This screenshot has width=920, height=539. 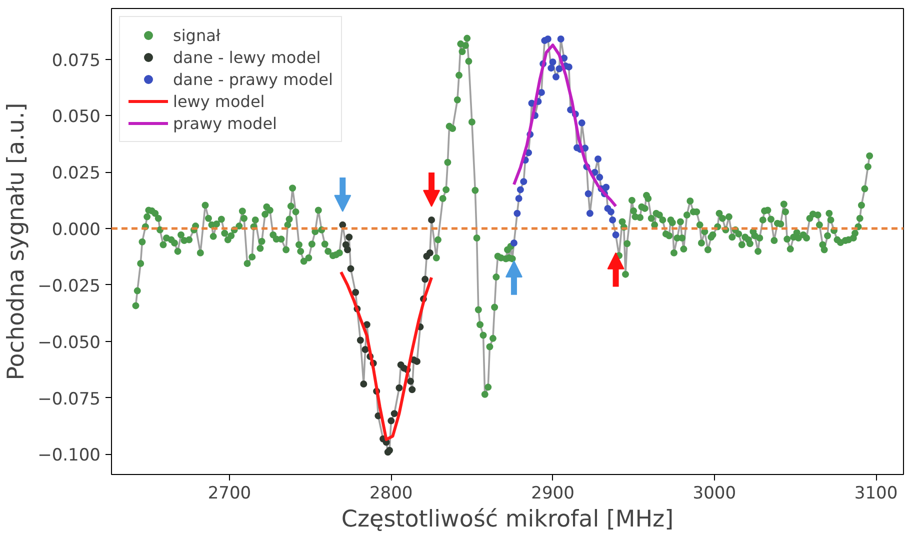 What do you see at coordinates (219, 101) in the screenshot?
I see `legend-label: lewy model` at bounding box center [219, 101].